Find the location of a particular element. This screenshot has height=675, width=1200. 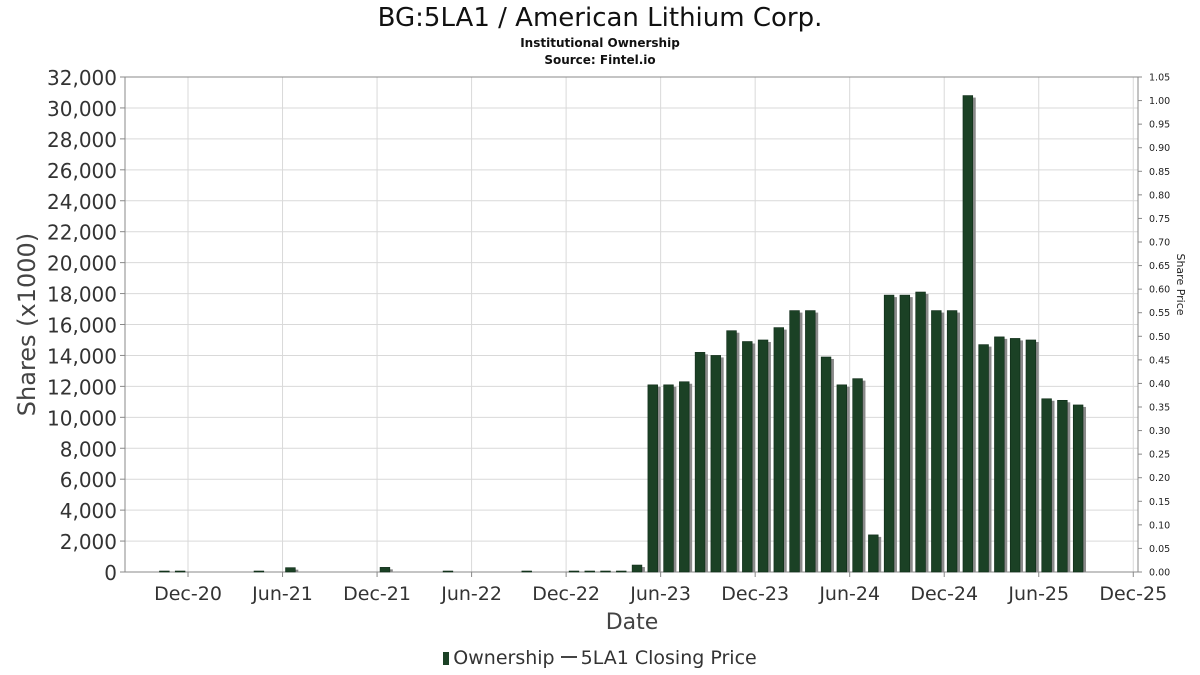

legend-price-label: 5LA1 Closing Price is located at coordinates (668, 658).